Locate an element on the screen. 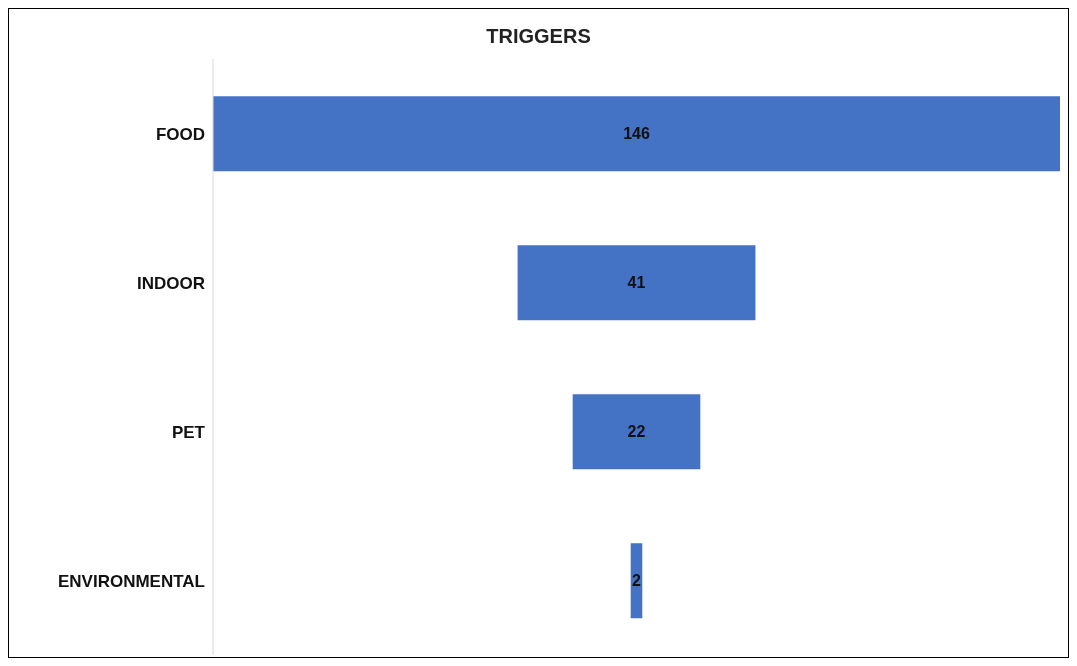 The width and height of the screenshot is (1077, 666). data-label: 22 is located at coordinates (636, 432).